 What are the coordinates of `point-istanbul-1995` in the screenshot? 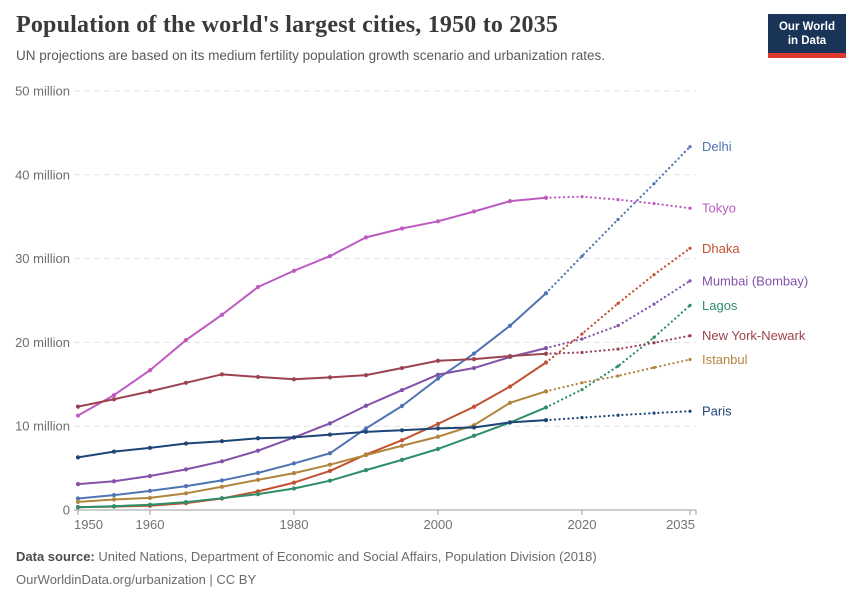 It's located at (402, 445).